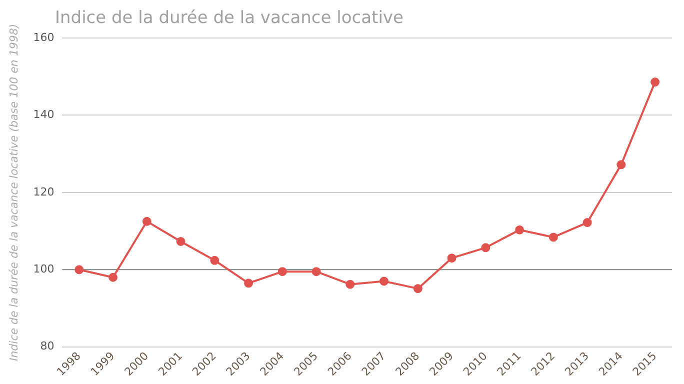 This screenshot has height=384, width=684. Describe the element at coordinates (43, 115) in the screenshot. I see `y-tick-label: 140` at that location.